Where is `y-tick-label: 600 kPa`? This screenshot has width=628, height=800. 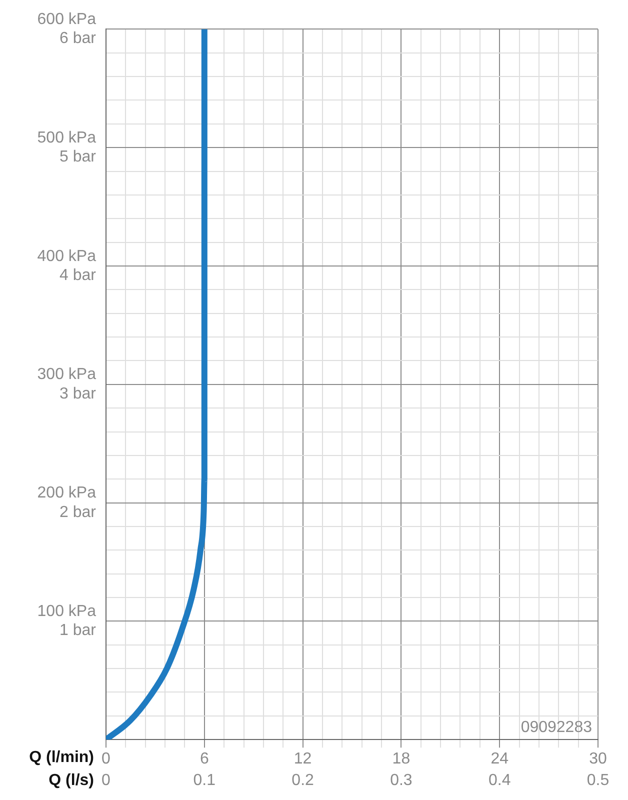
y-tick-label: 600 kPa is located at coordinates (66, 19).